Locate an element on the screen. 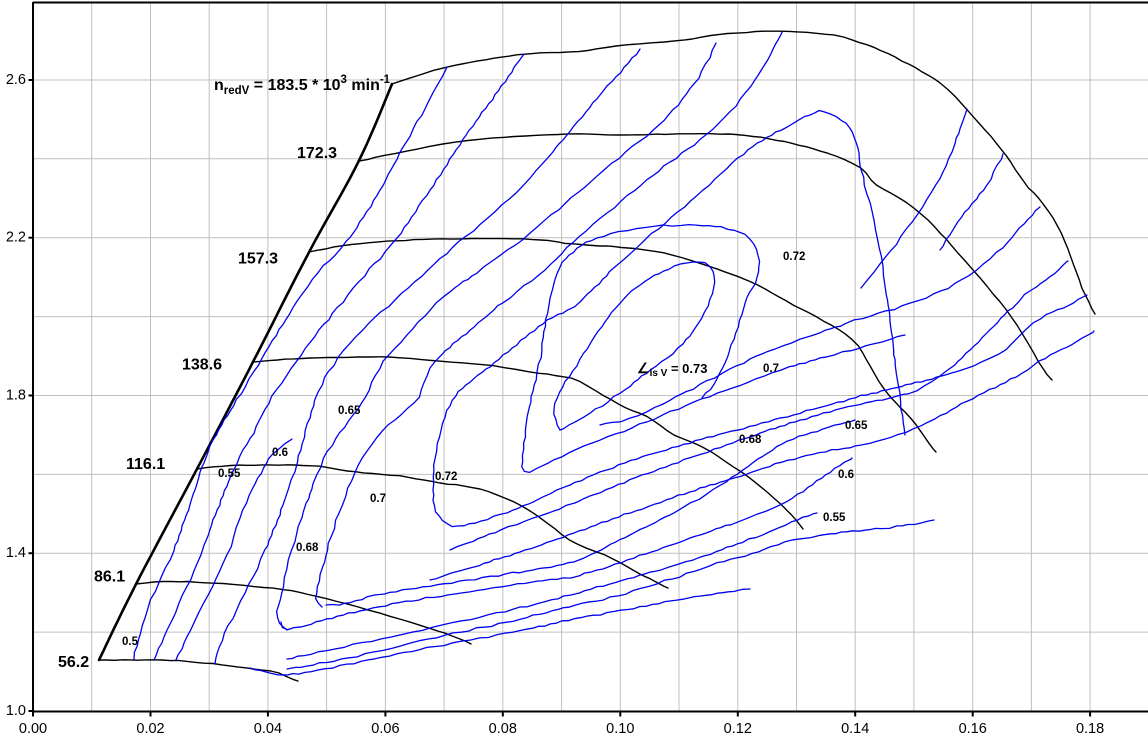 This screenshot has width=1148, height=741. svg-text: 157.3 is located at coordinates (258, 259).